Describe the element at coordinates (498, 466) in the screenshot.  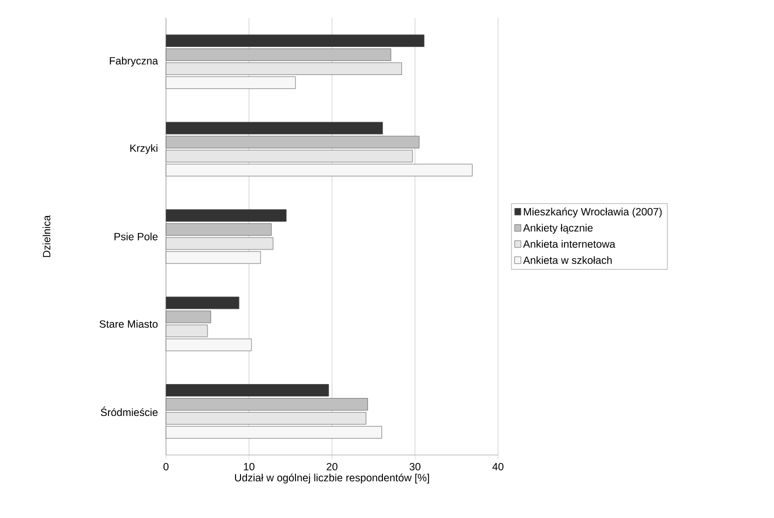
I see `x-tick-label: 40` at that location.